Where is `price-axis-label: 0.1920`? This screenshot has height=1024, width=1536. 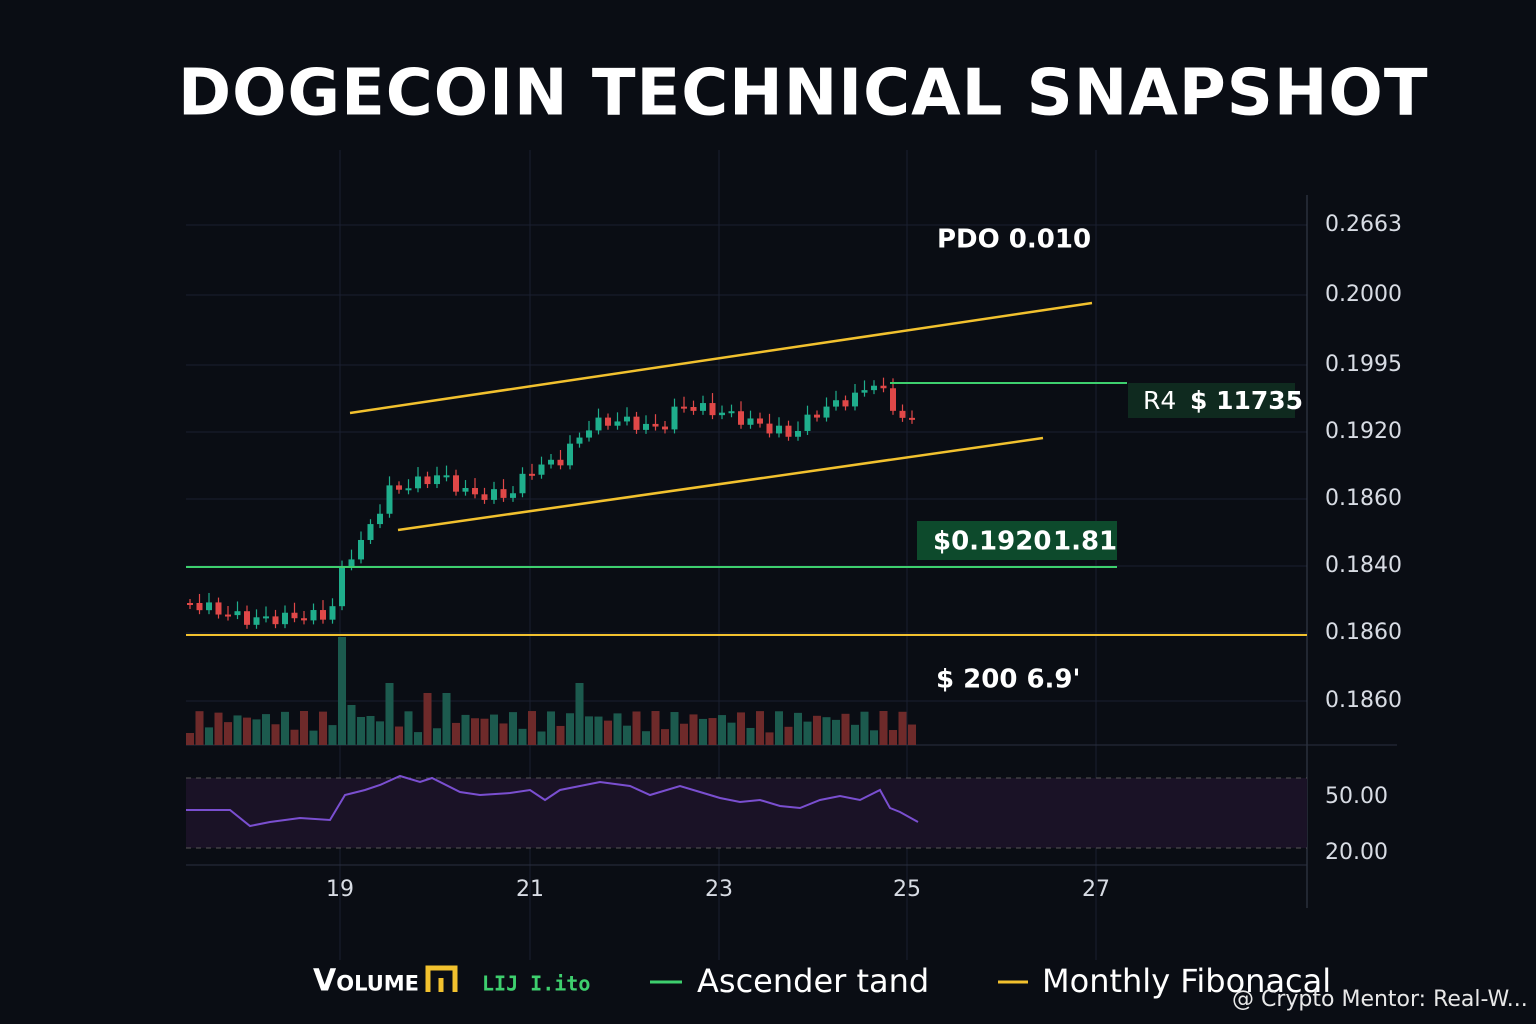
price-axis-label: 0.1920 is located at coordinates (1363, 431).